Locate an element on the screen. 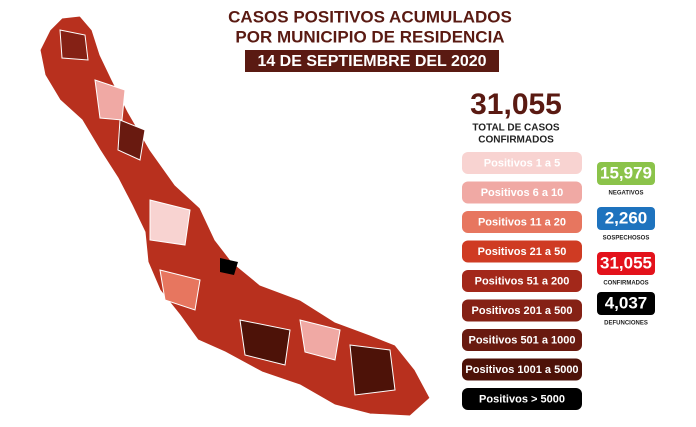 The image size is (696, 427). legend-label: Positivos 1 a 5 is located at coordinates (522, 163).